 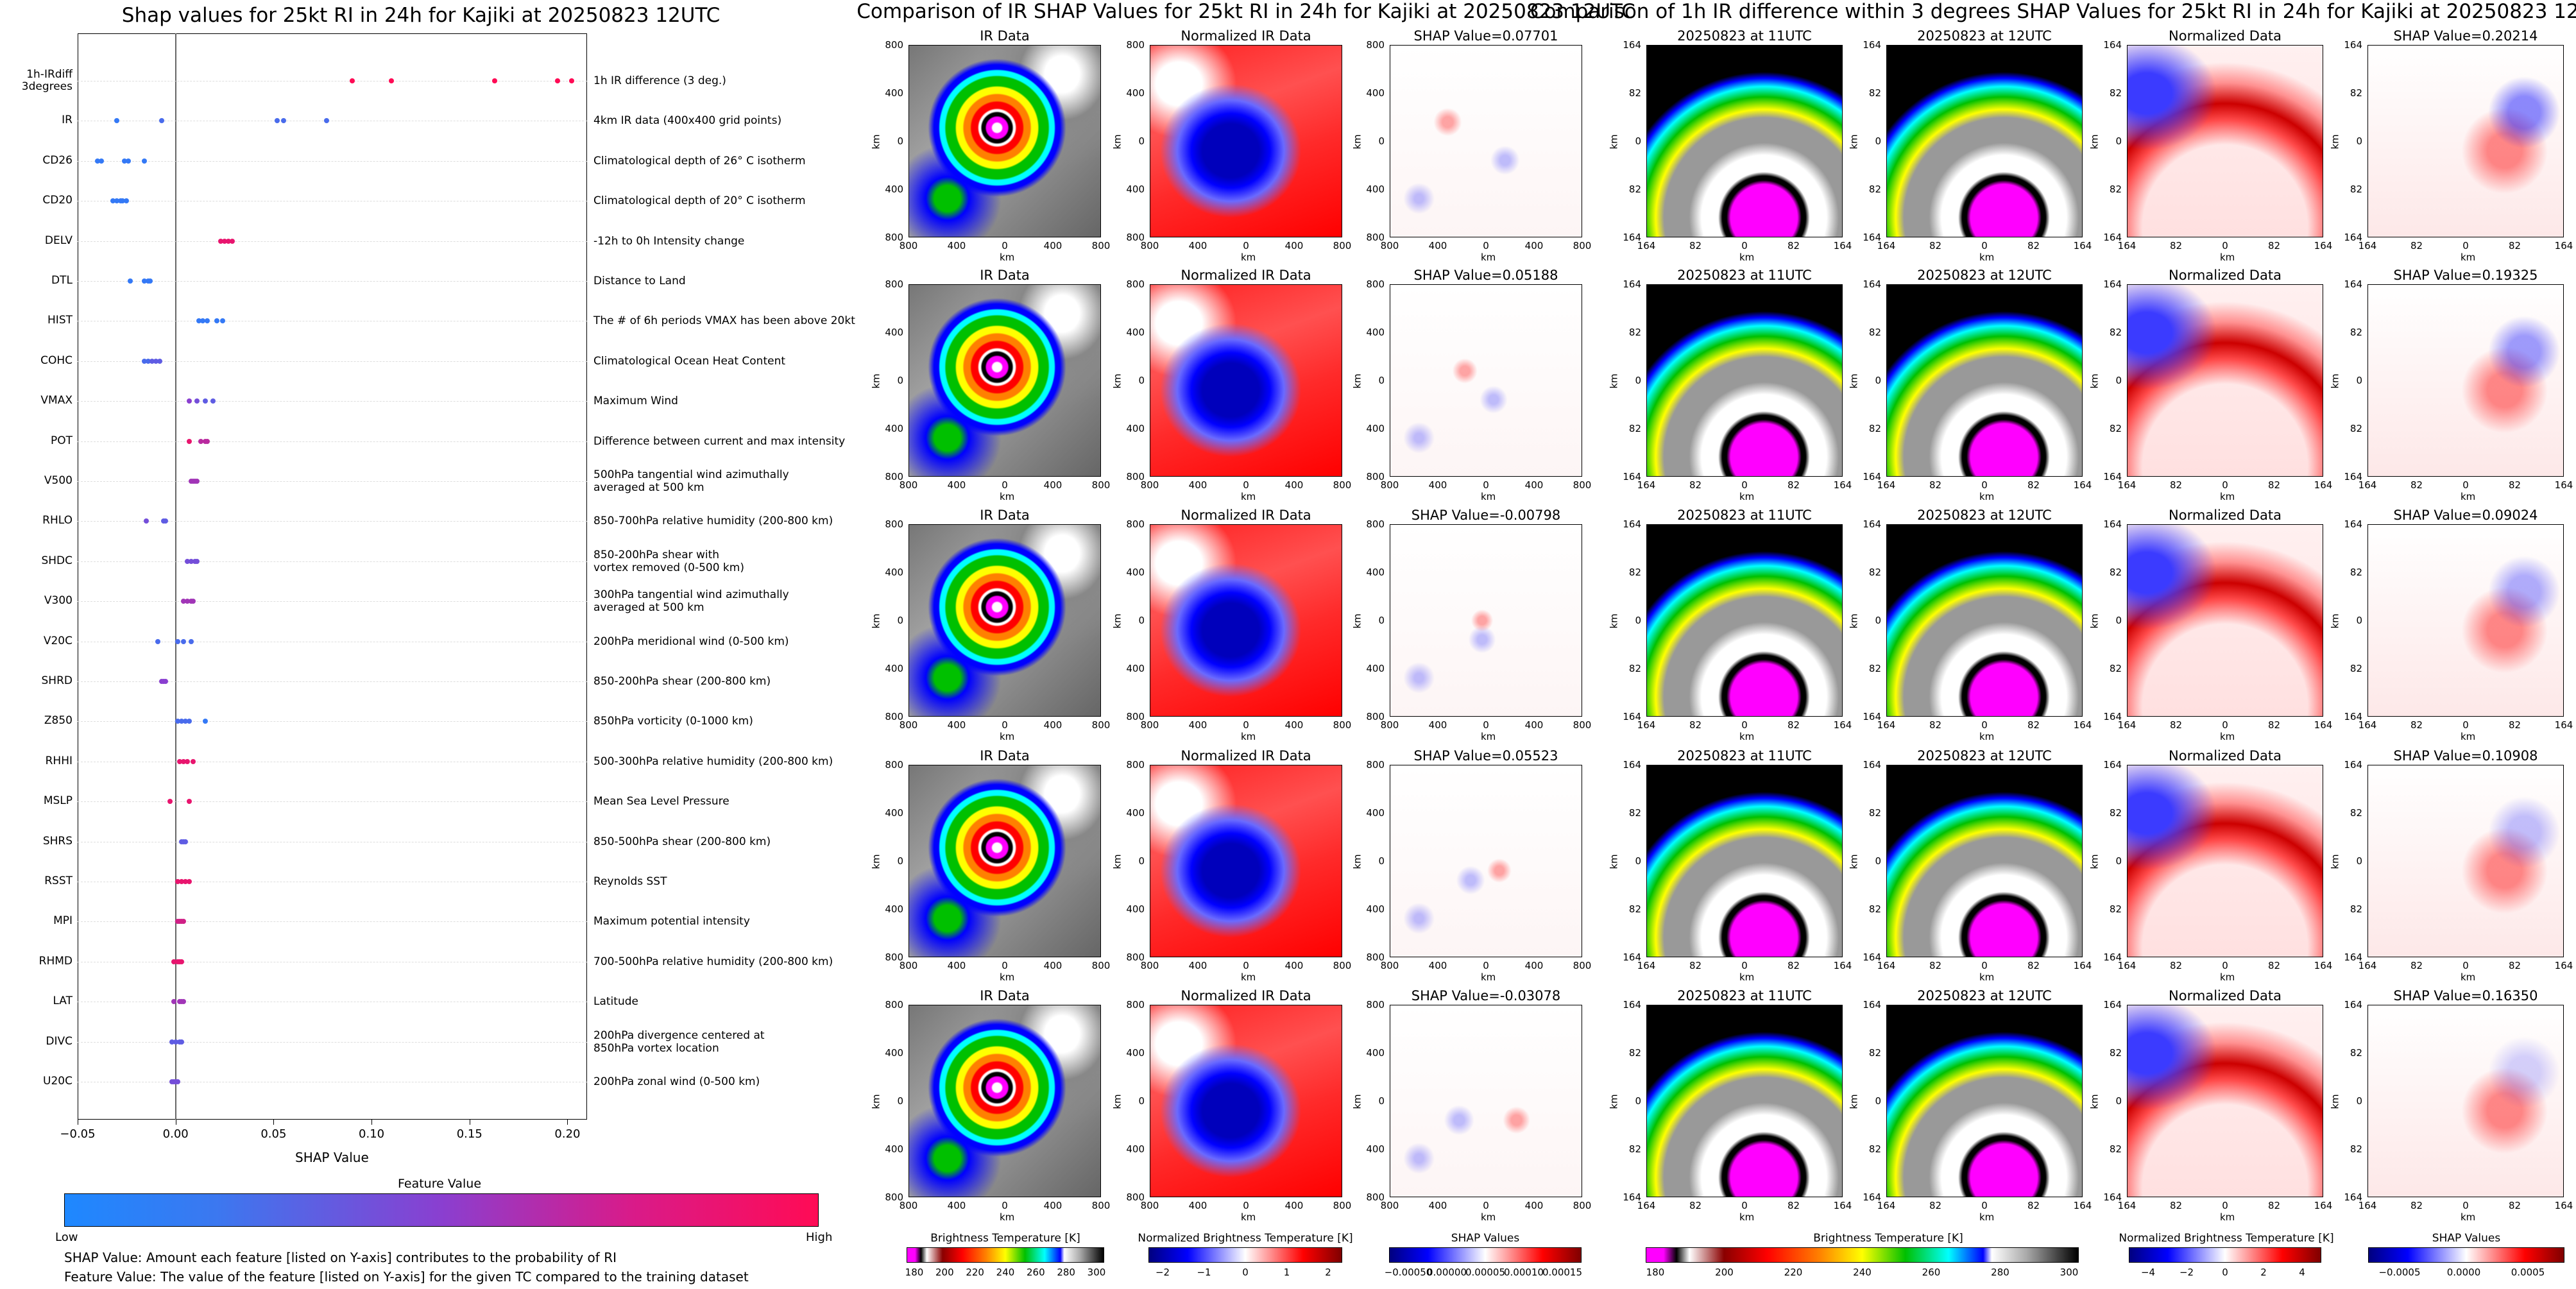 What do you see at coordinates (894, 669) in the screenshot?
I see `ir-data-panel-y-tick: 400` at bounding box center [894, 669].